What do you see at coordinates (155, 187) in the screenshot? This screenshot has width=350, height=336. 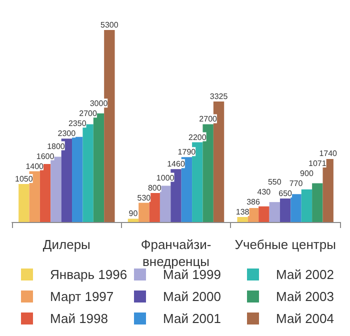 I see `data-label: 800` at bounding box center [155, 187].